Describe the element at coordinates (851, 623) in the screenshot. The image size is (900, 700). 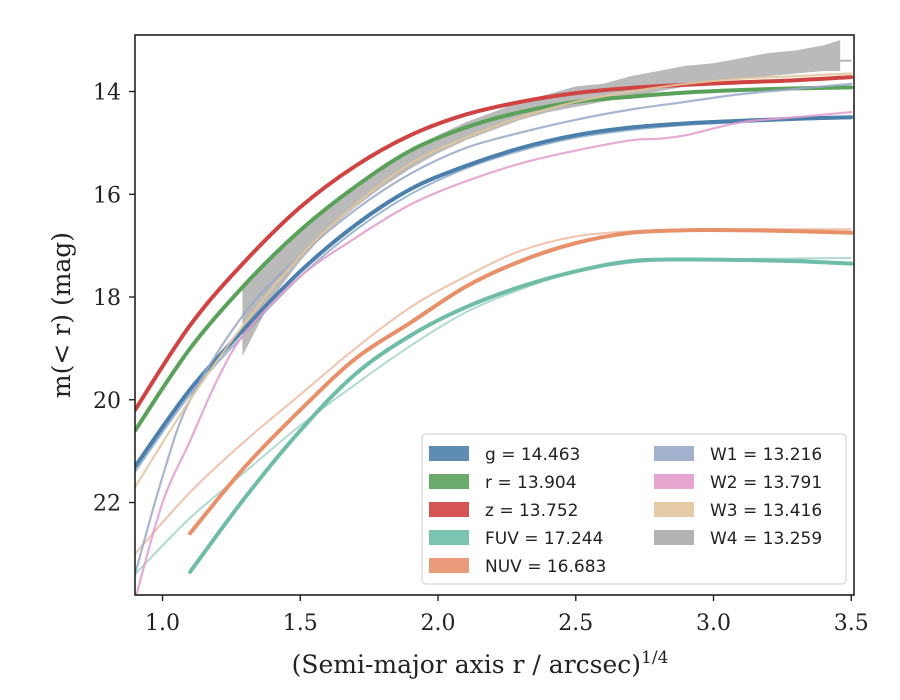
I see `x-tick-label: 3.5` at that location.